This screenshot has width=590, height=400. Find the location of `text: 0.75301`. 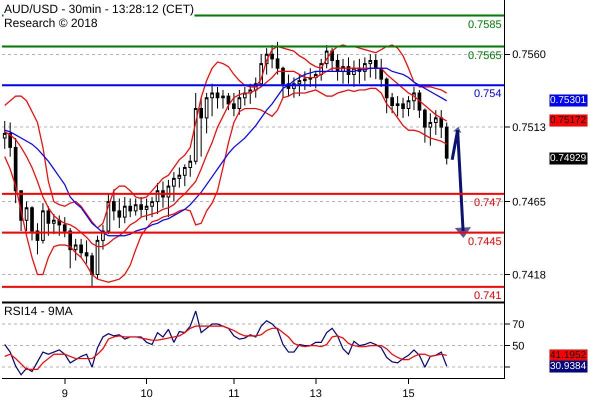

text: 0.75301 is located at coordinates (568, 100).